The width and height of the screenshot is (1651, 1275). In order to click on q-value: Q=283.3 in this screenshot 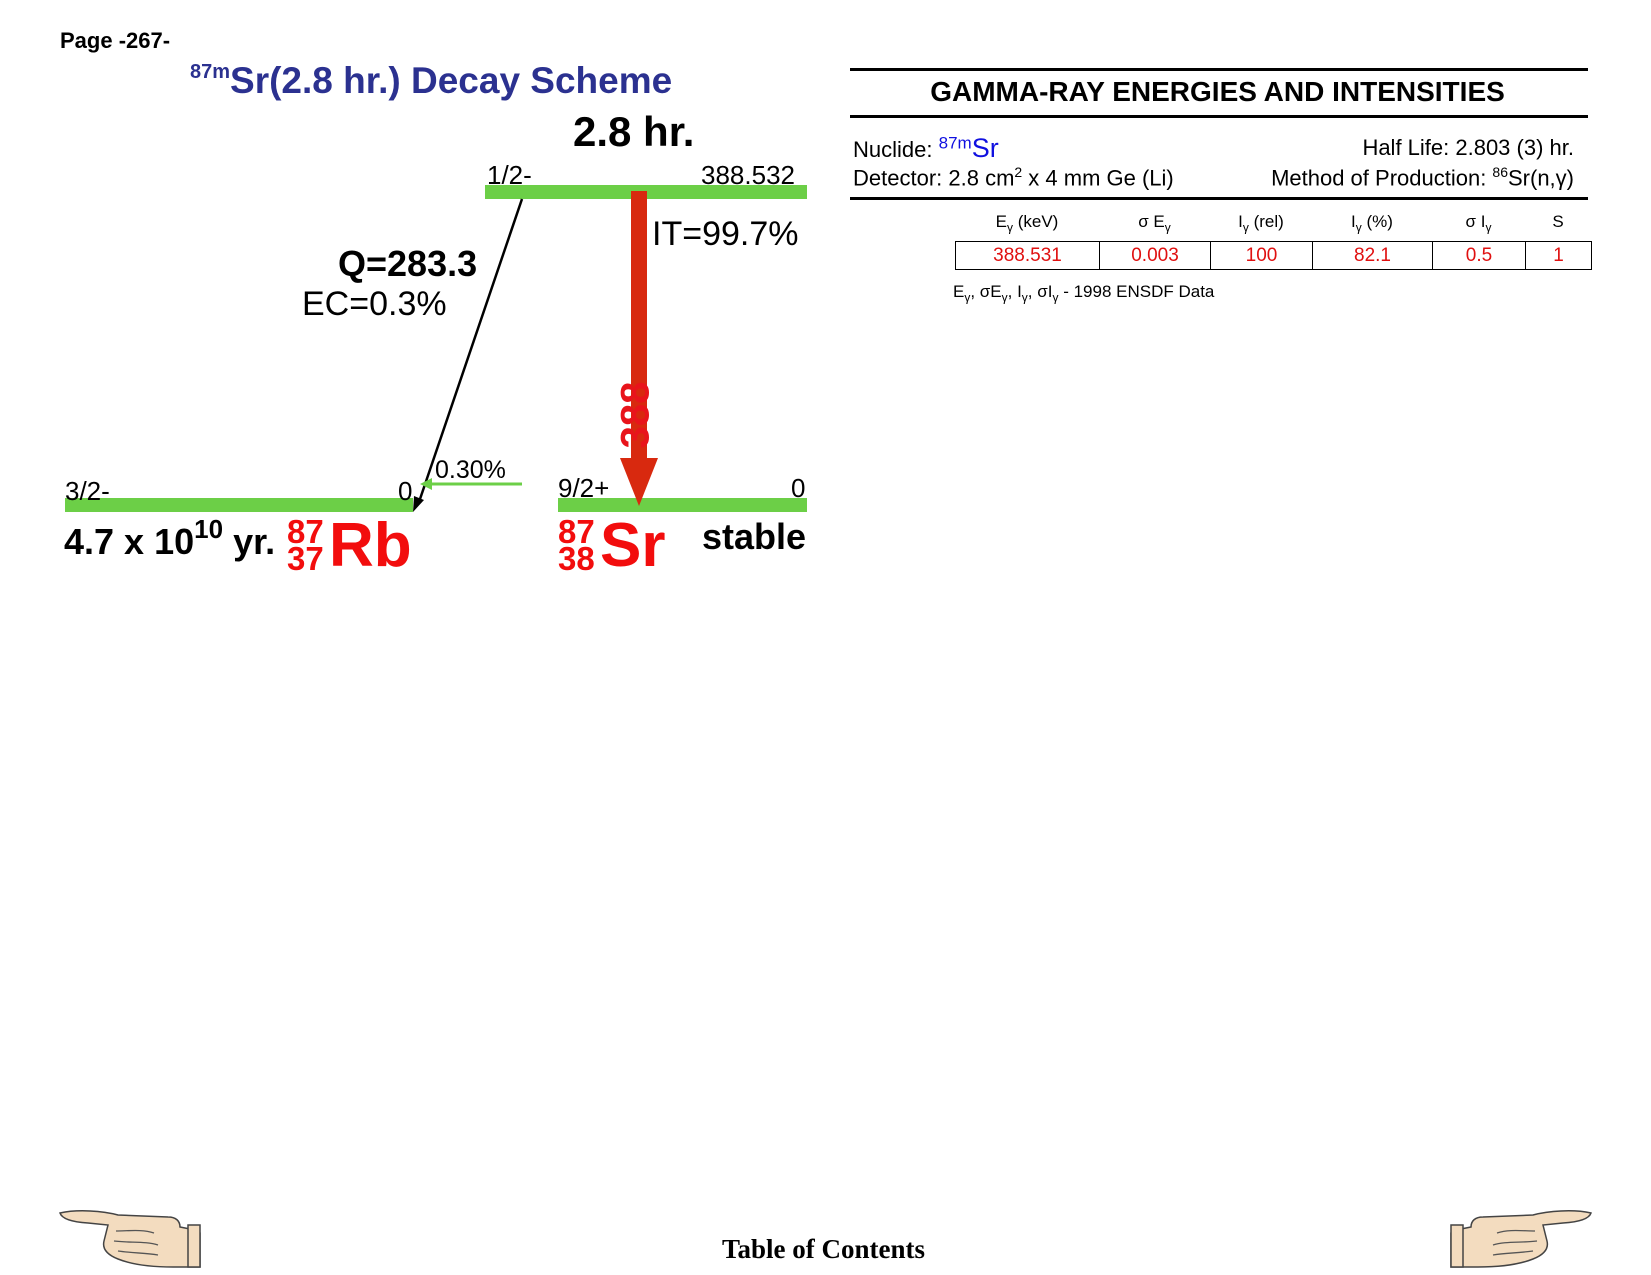, I will do `click(408, 263)`.